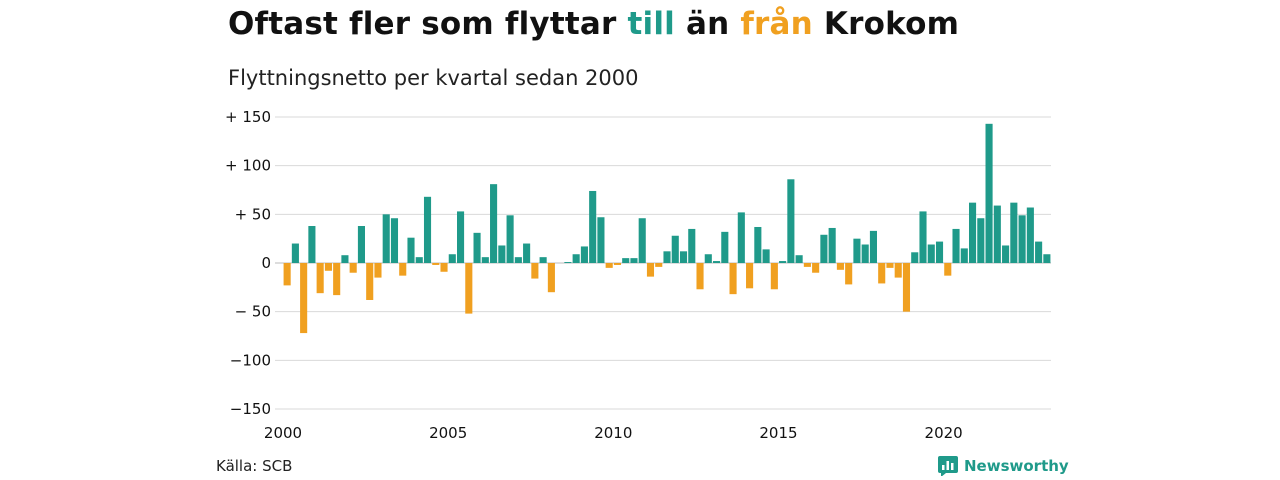 The image size is (1280, 480). I want to click on bar-2003-q3, so click(403, 269).